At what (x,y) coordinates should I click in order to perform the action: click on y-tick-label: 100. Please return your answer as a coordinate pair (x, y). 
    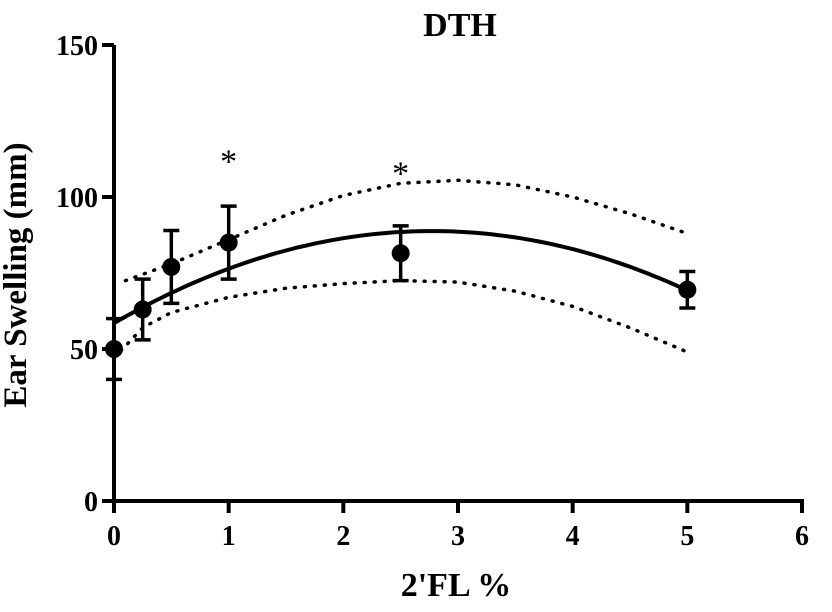
    Looking at the image, I should click on (77, 198).